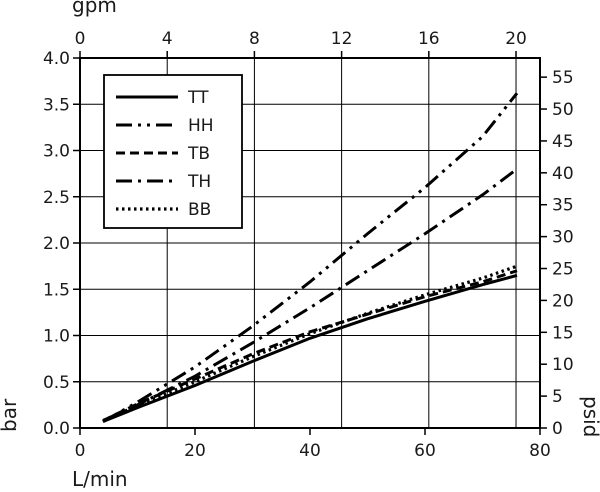 The height and width of the screenshot is (492, 600). I want to click on y2-tick-label: 5, so click(557, 397).